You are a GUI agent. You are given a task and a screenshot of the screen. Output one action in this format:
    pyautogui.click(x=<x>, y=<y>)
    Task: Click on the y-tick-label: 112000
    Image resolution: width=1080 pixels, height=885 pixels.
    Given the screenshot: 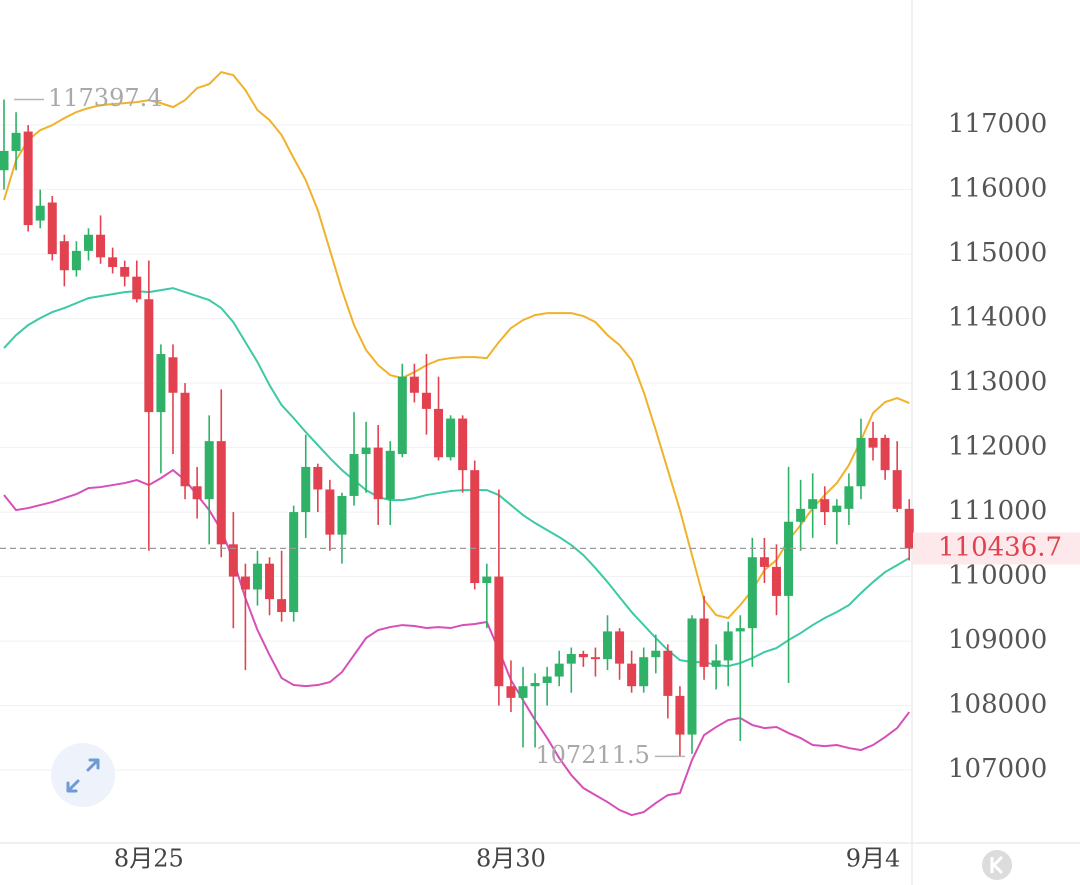 What is the action you would take?
    pyautogui.click(x=997, y=447)
    